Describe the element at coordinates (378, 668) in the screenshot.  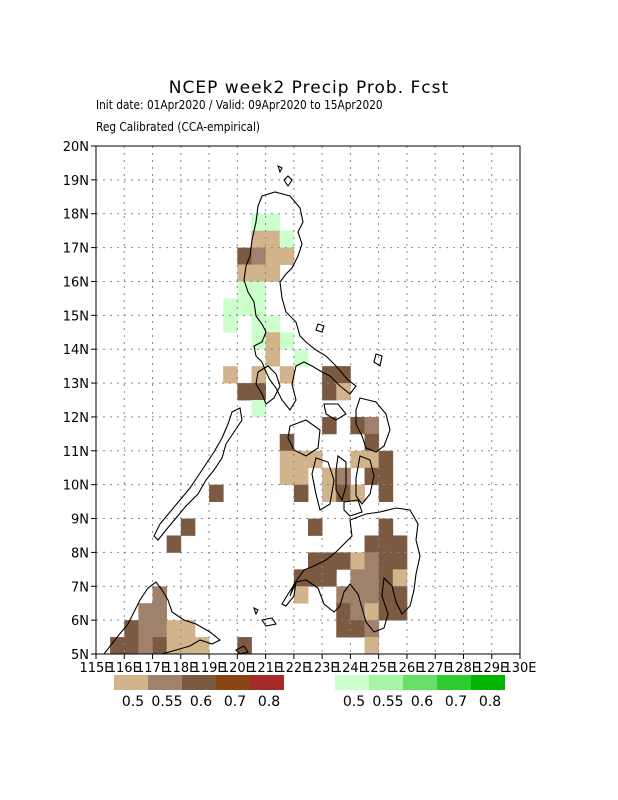
I see `lon-tick-label: 125E` at that location.